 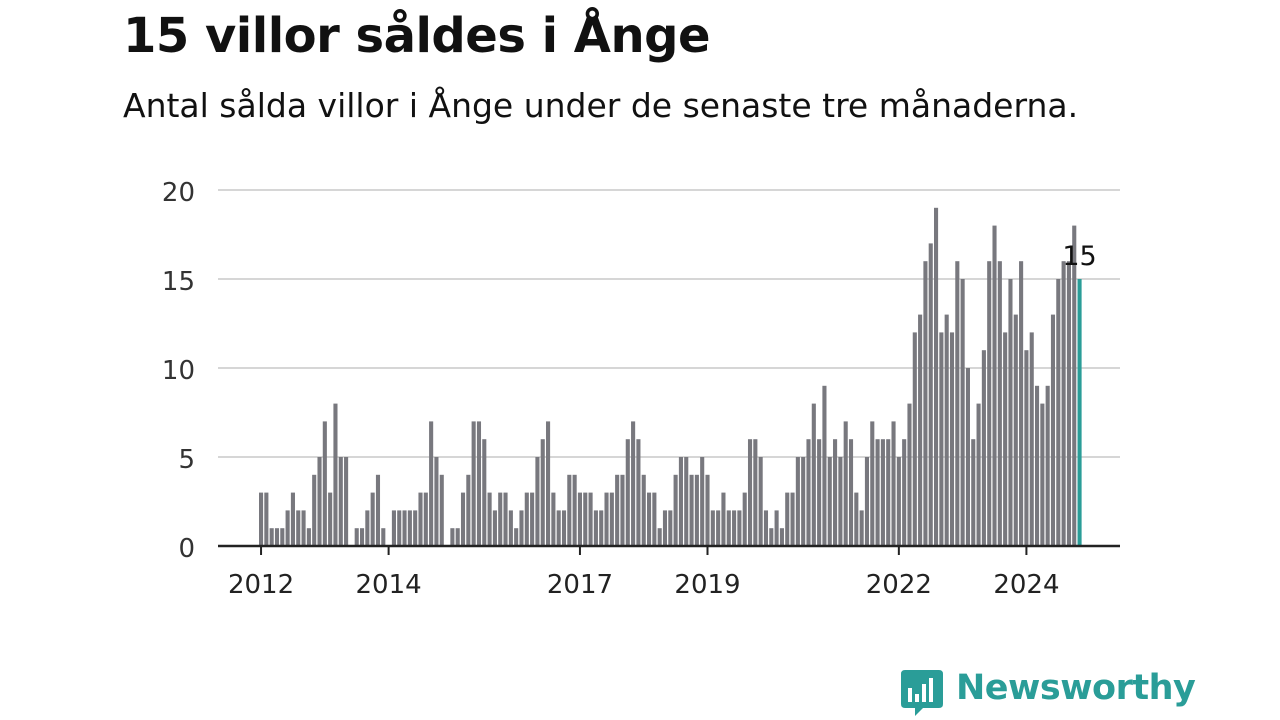 What do you see at coordinates (261, 585) in the screenshot?
I see `x-tick-label: 2012` at bounding box center [261, 585].